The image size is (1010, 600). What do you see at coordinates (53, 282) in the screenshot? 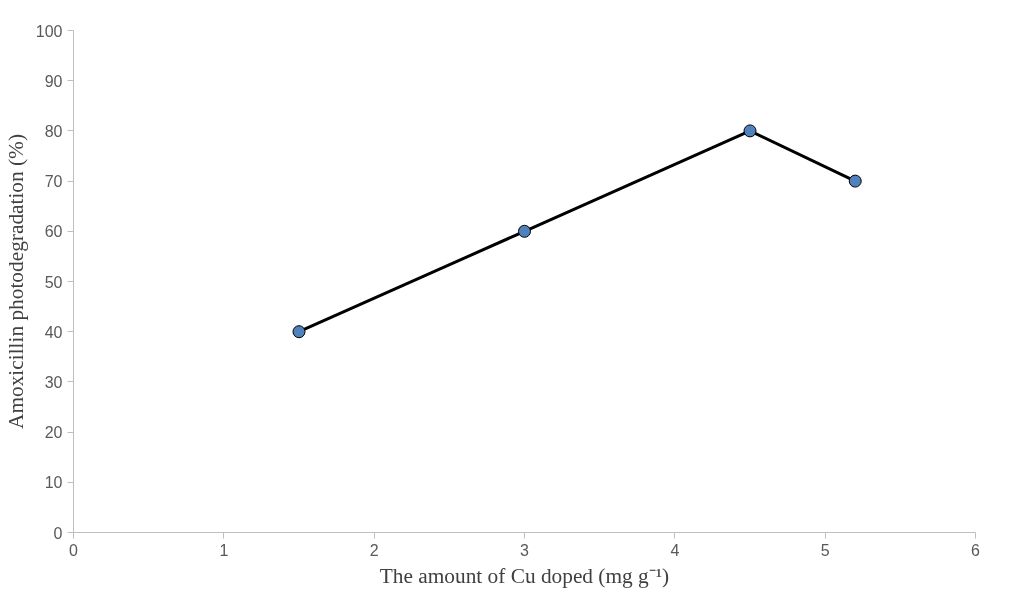
I see `y-tick-label: 50` at bounding box center [53, 282].